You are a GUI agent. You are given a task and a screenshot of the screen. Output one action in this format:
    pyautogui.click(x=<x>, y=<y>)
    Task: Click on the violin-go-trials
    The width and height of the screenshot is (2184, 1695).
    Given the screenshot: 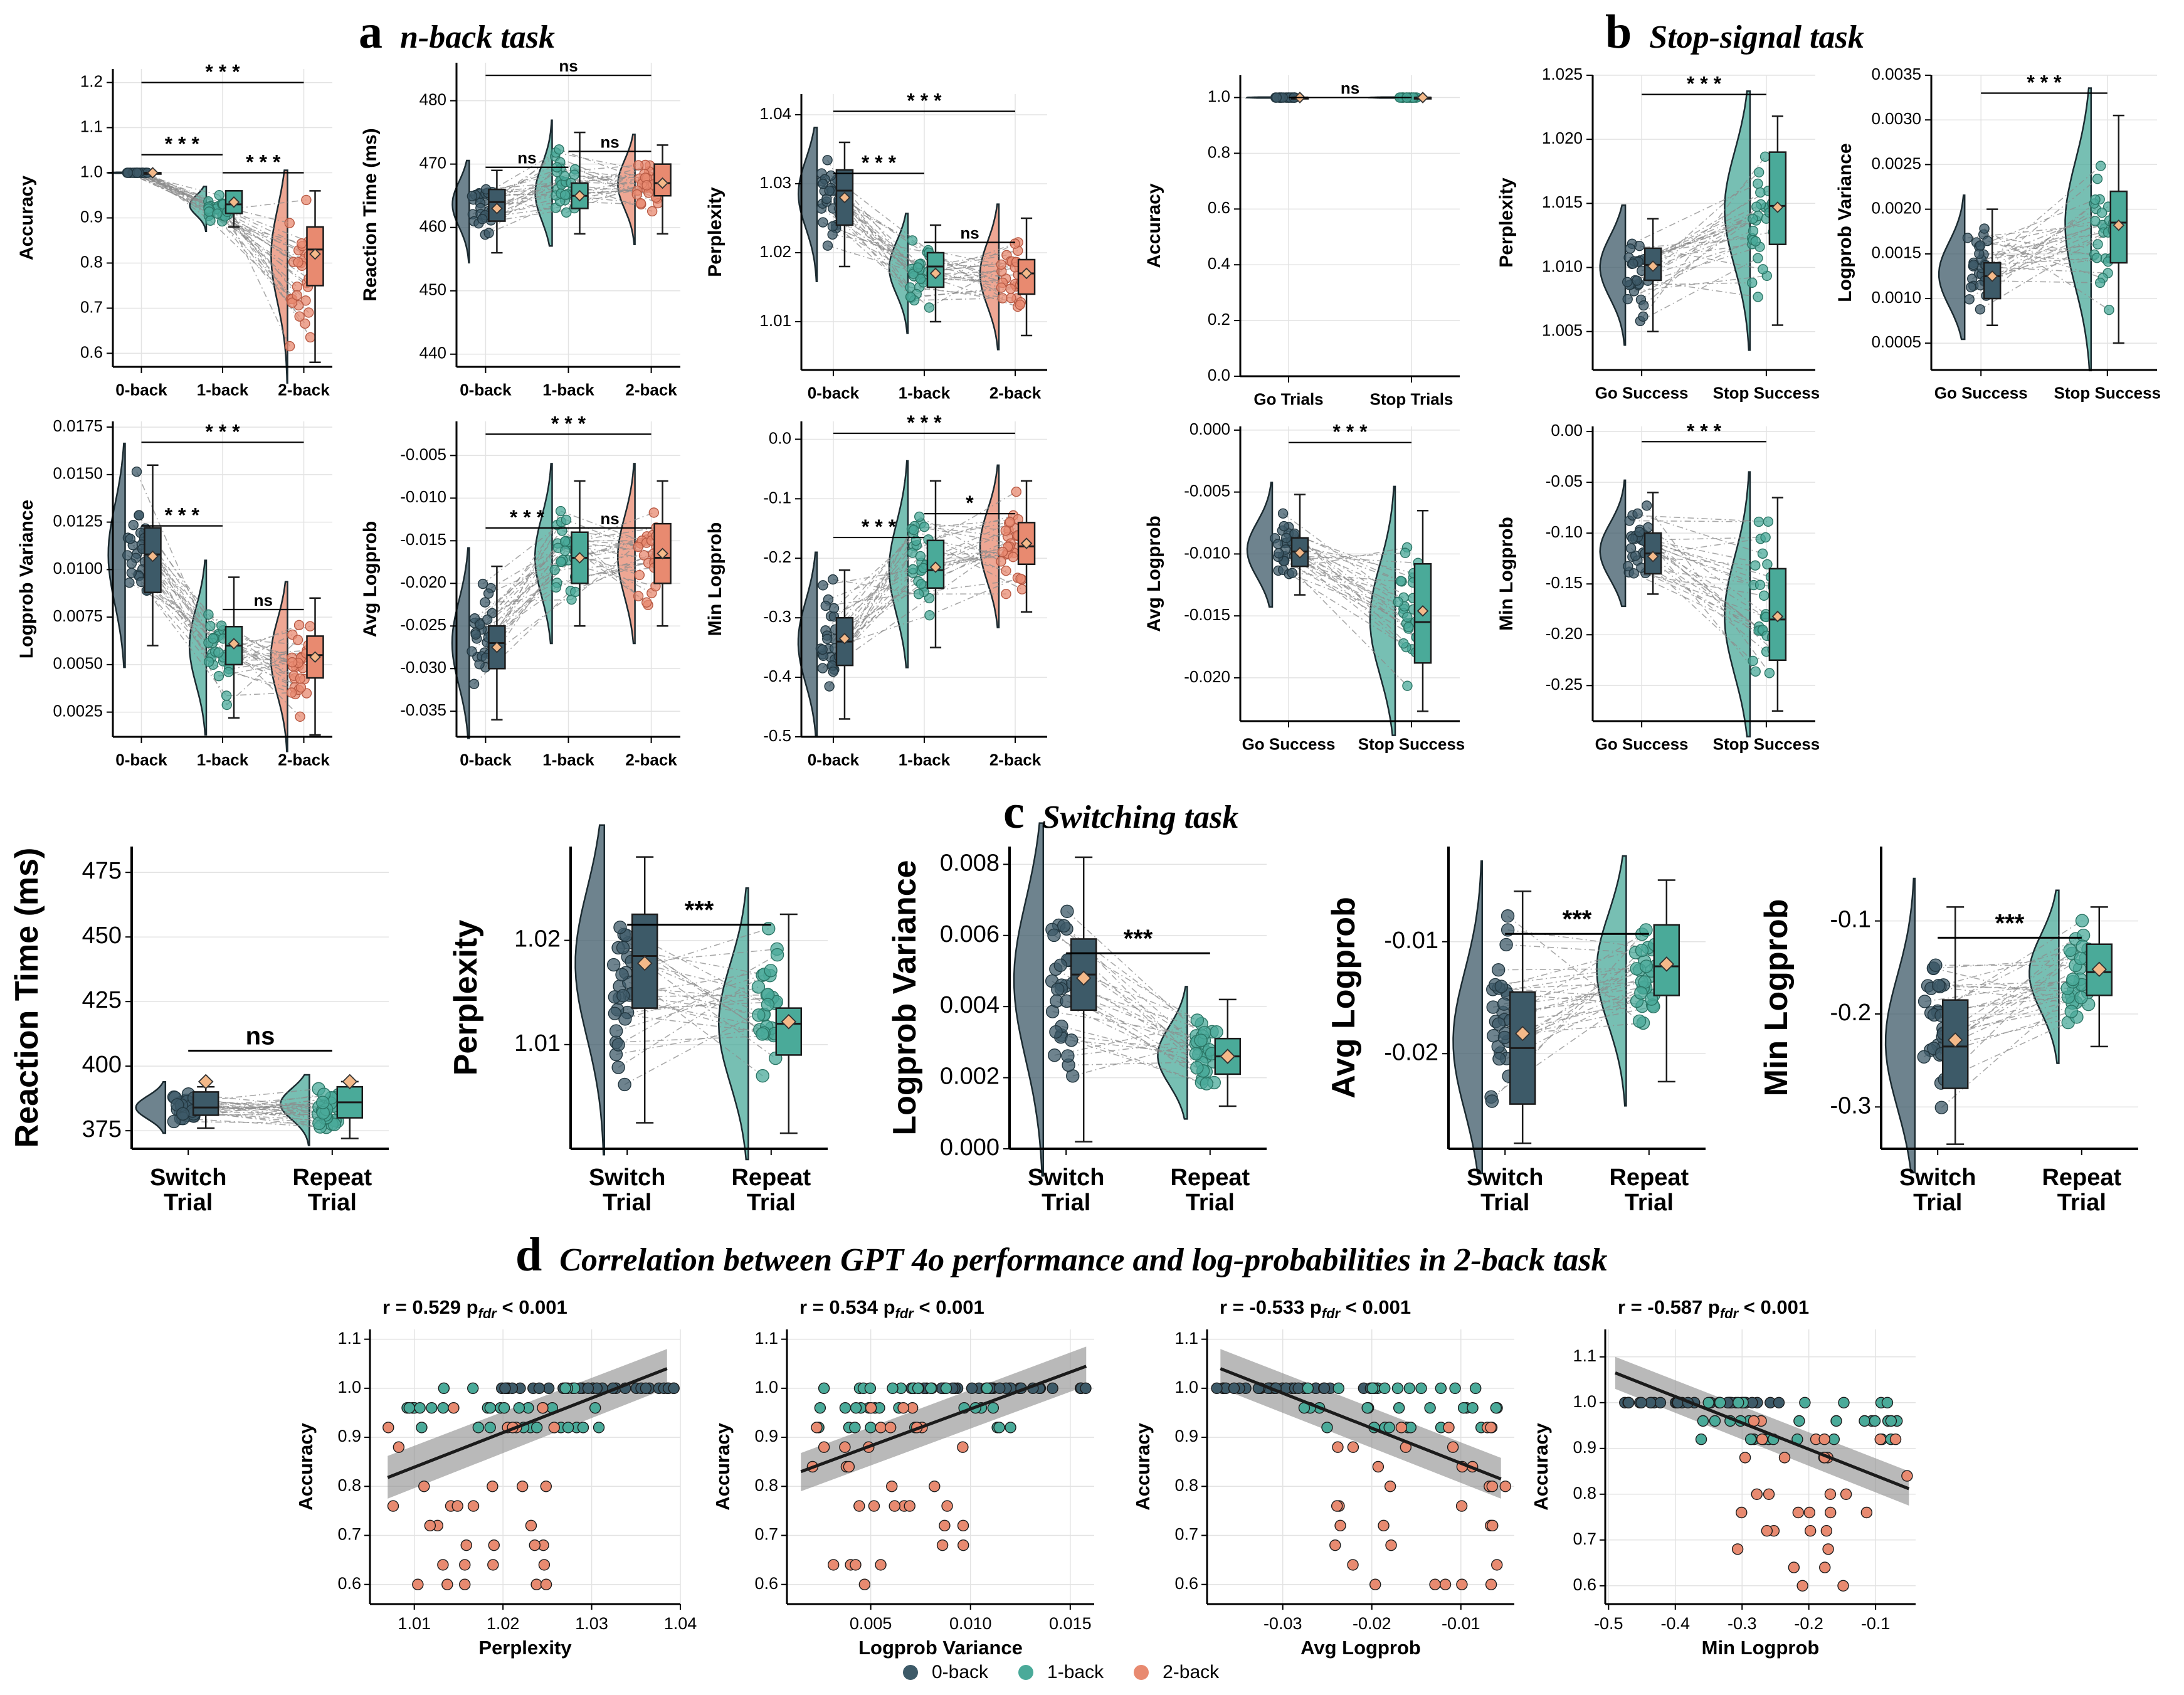 What is the action you would take?
    pyautogui.click(x=1260, y=97)
    